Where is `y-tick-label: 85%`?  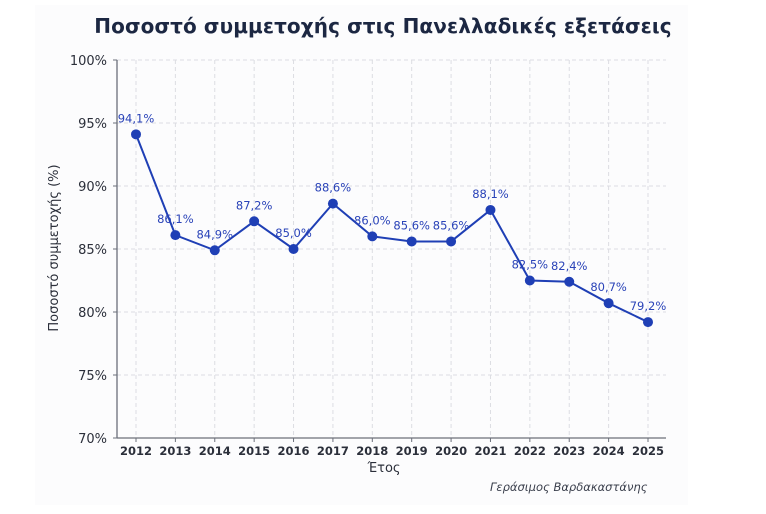 y-tick-label: 85% is located at coordinates (92, 250).